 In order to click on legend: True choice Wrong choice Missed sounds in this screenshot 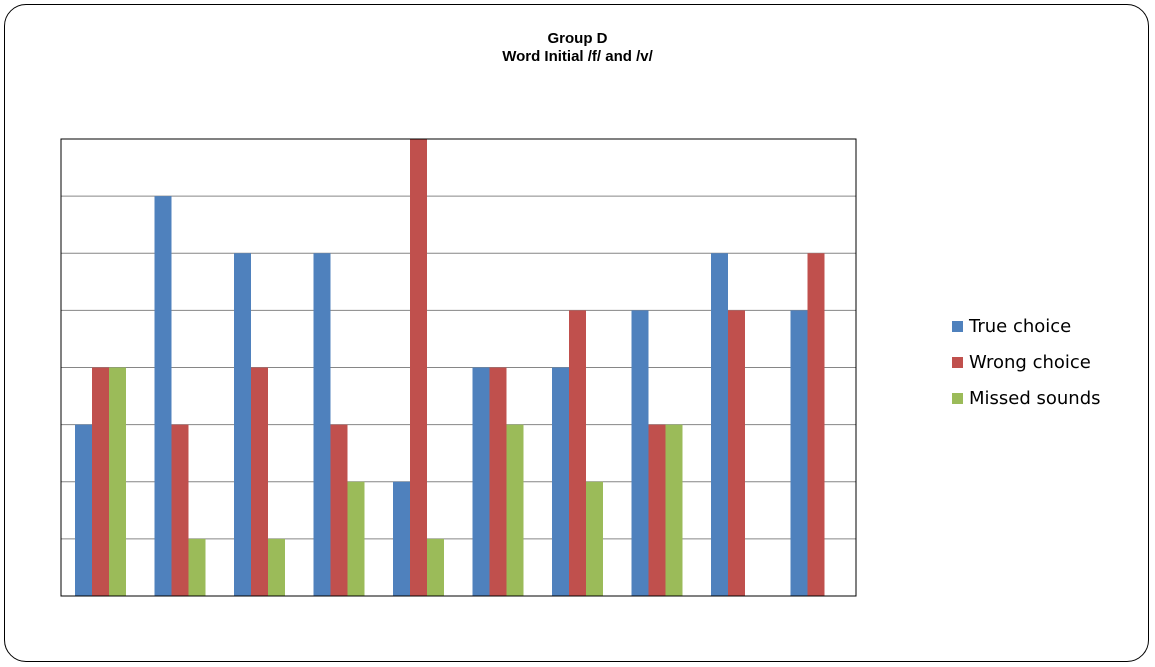, I will do `click(1026, 362)`.